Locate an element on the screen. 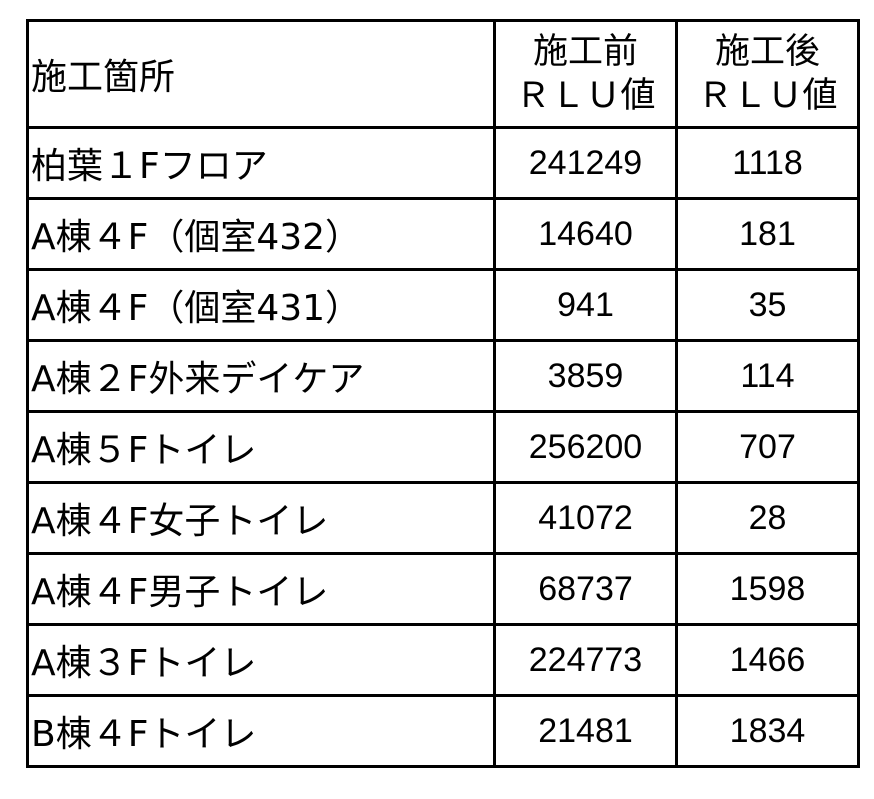 The height and width of the screenshot is (799, 874). table-row: A棟５Fトイレ 256200 707 is located at coordinates (443, 447).